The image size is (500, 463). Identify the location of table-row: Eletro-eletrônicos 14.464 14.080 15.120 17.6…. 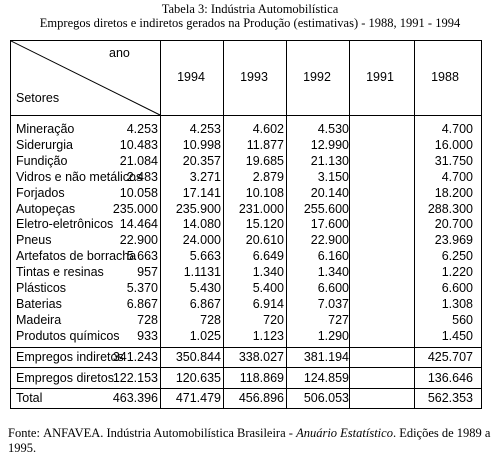
(246, 224).